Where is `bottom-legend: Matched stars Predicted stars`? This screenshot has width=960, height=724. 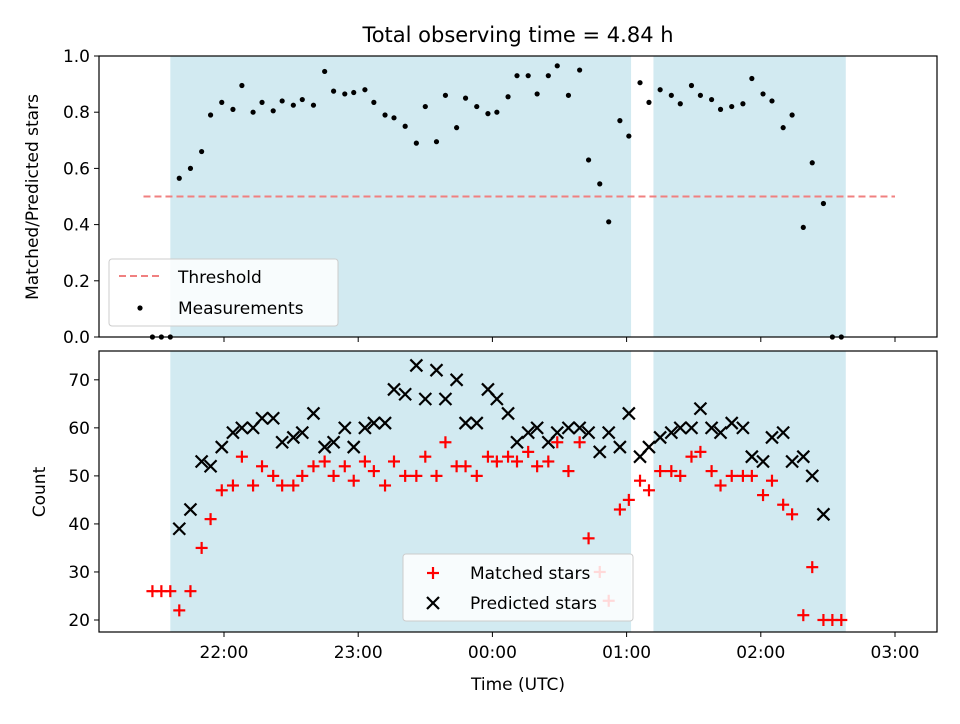 bottom-legend: Matched stars Predicted stars is located at coordinates (518, 587).